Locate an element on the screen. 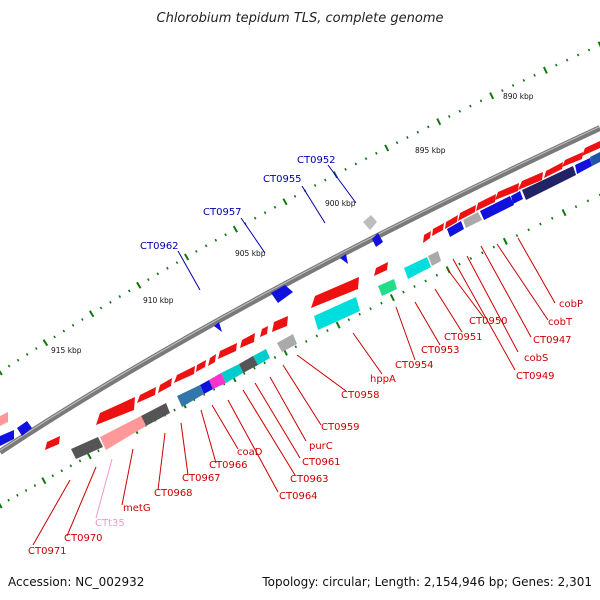 The height and width of the screenshot is (600, 600). gene-label: cobS is located at coordinates (536, 358).